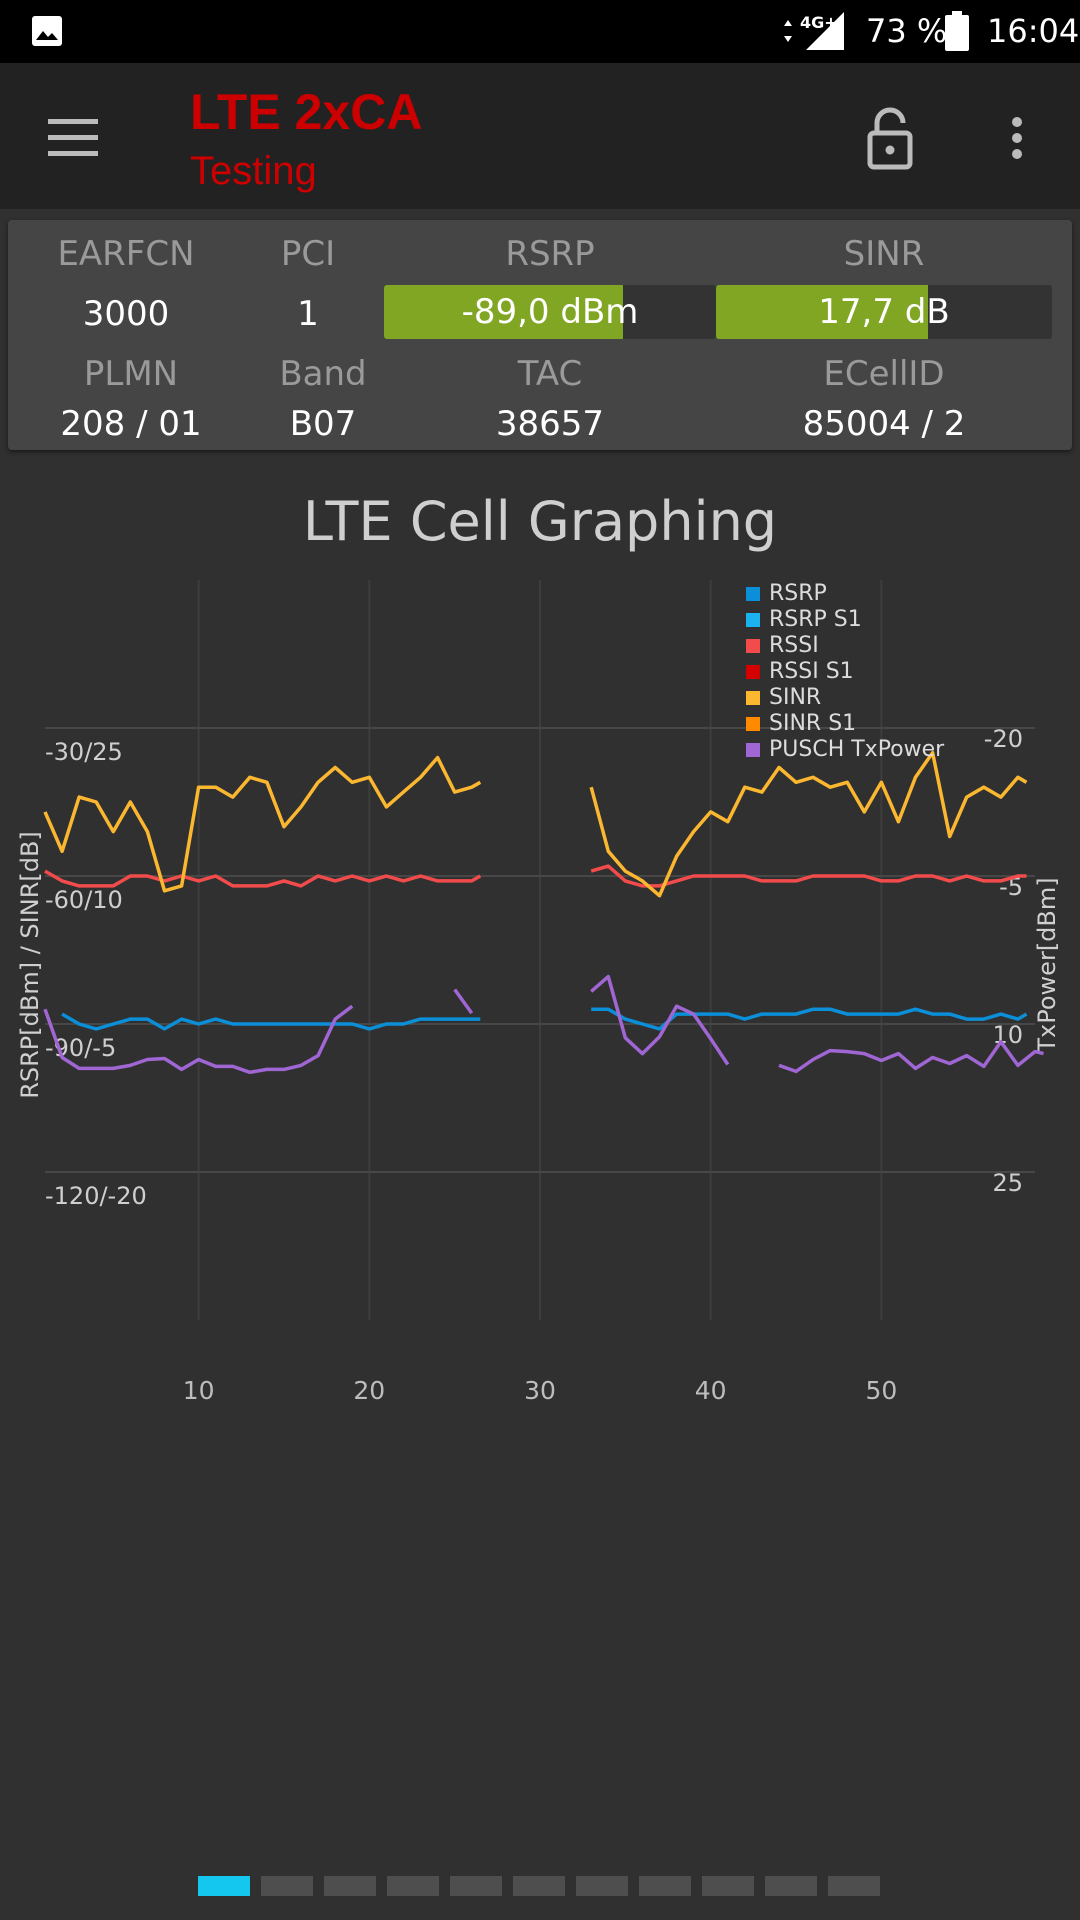 The height and width of the screenshot is (1920, 1080). I want to click on tac-value: 38657, so click(550, 424).